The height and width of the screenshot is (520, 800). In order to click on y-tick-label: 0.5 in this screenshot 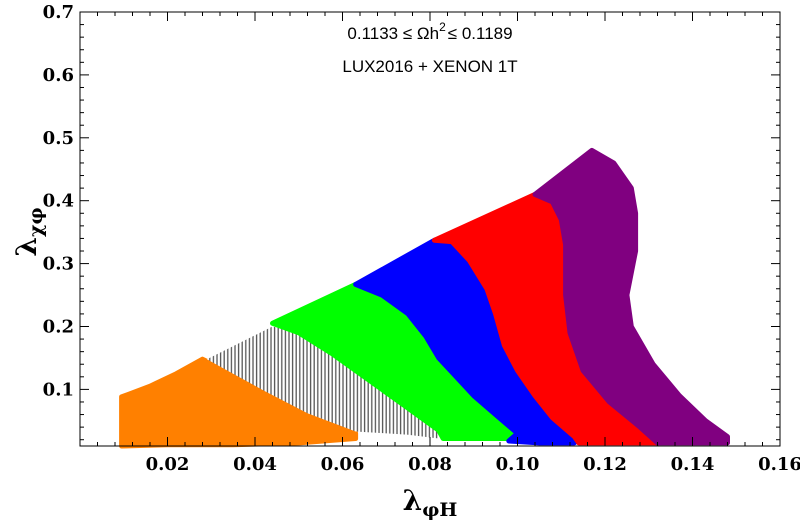, I will do `click(58, 138)`.